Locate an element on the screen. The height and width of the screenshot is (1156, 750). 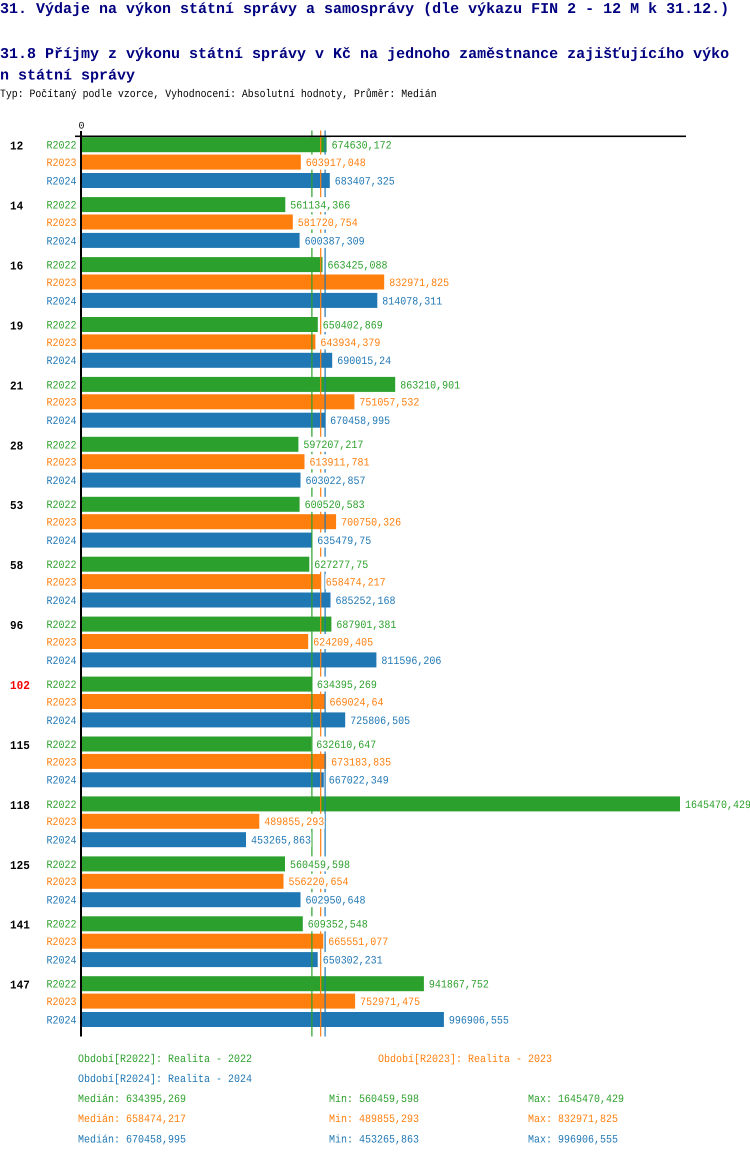
svg-text: 115 is located at coordinates (20, 746).